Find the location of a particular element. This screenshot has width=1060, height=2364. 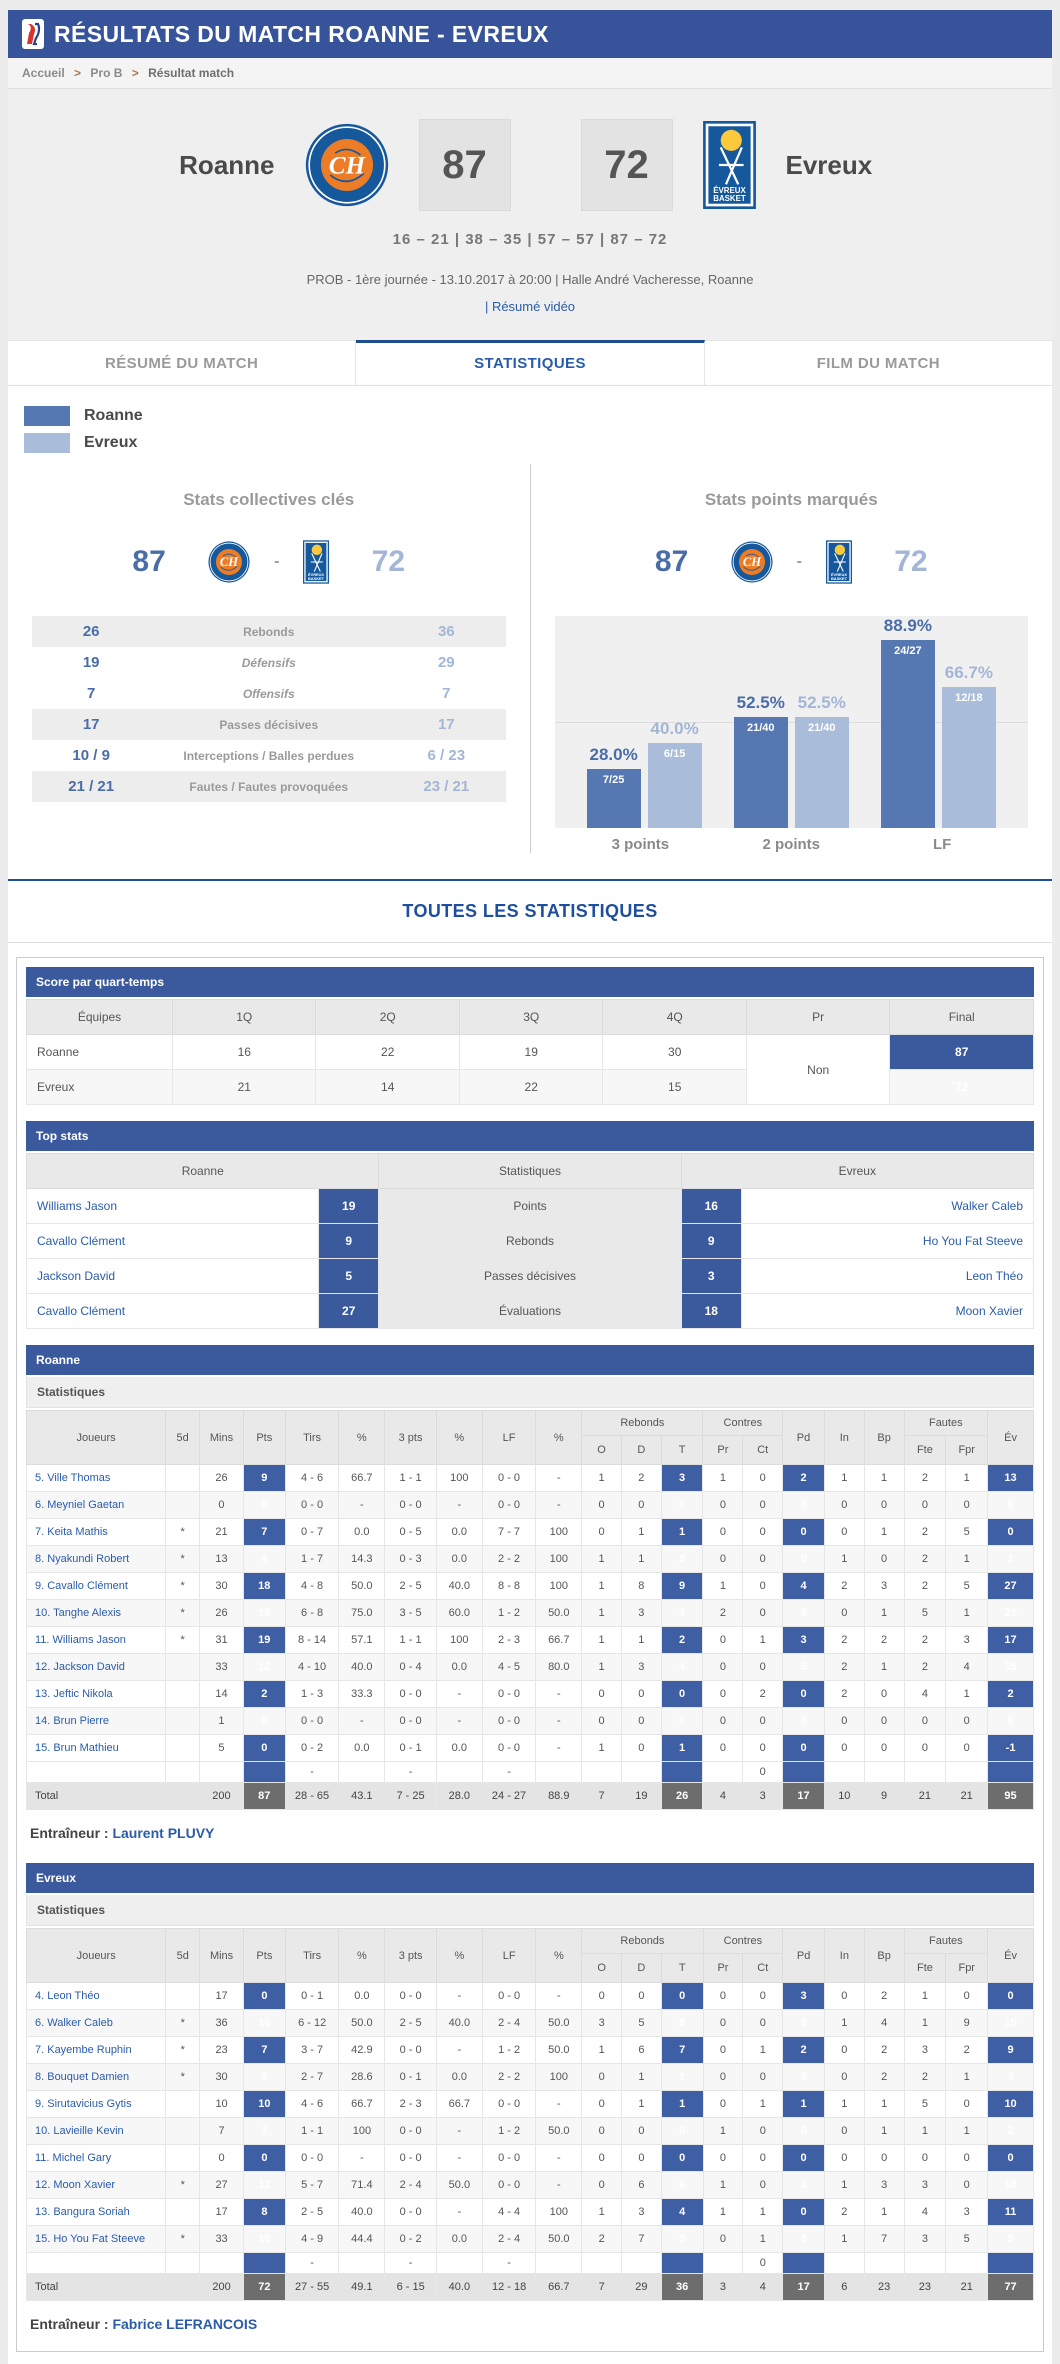

breadcrumb-home: Accueil is located at coordinates (43, 73).